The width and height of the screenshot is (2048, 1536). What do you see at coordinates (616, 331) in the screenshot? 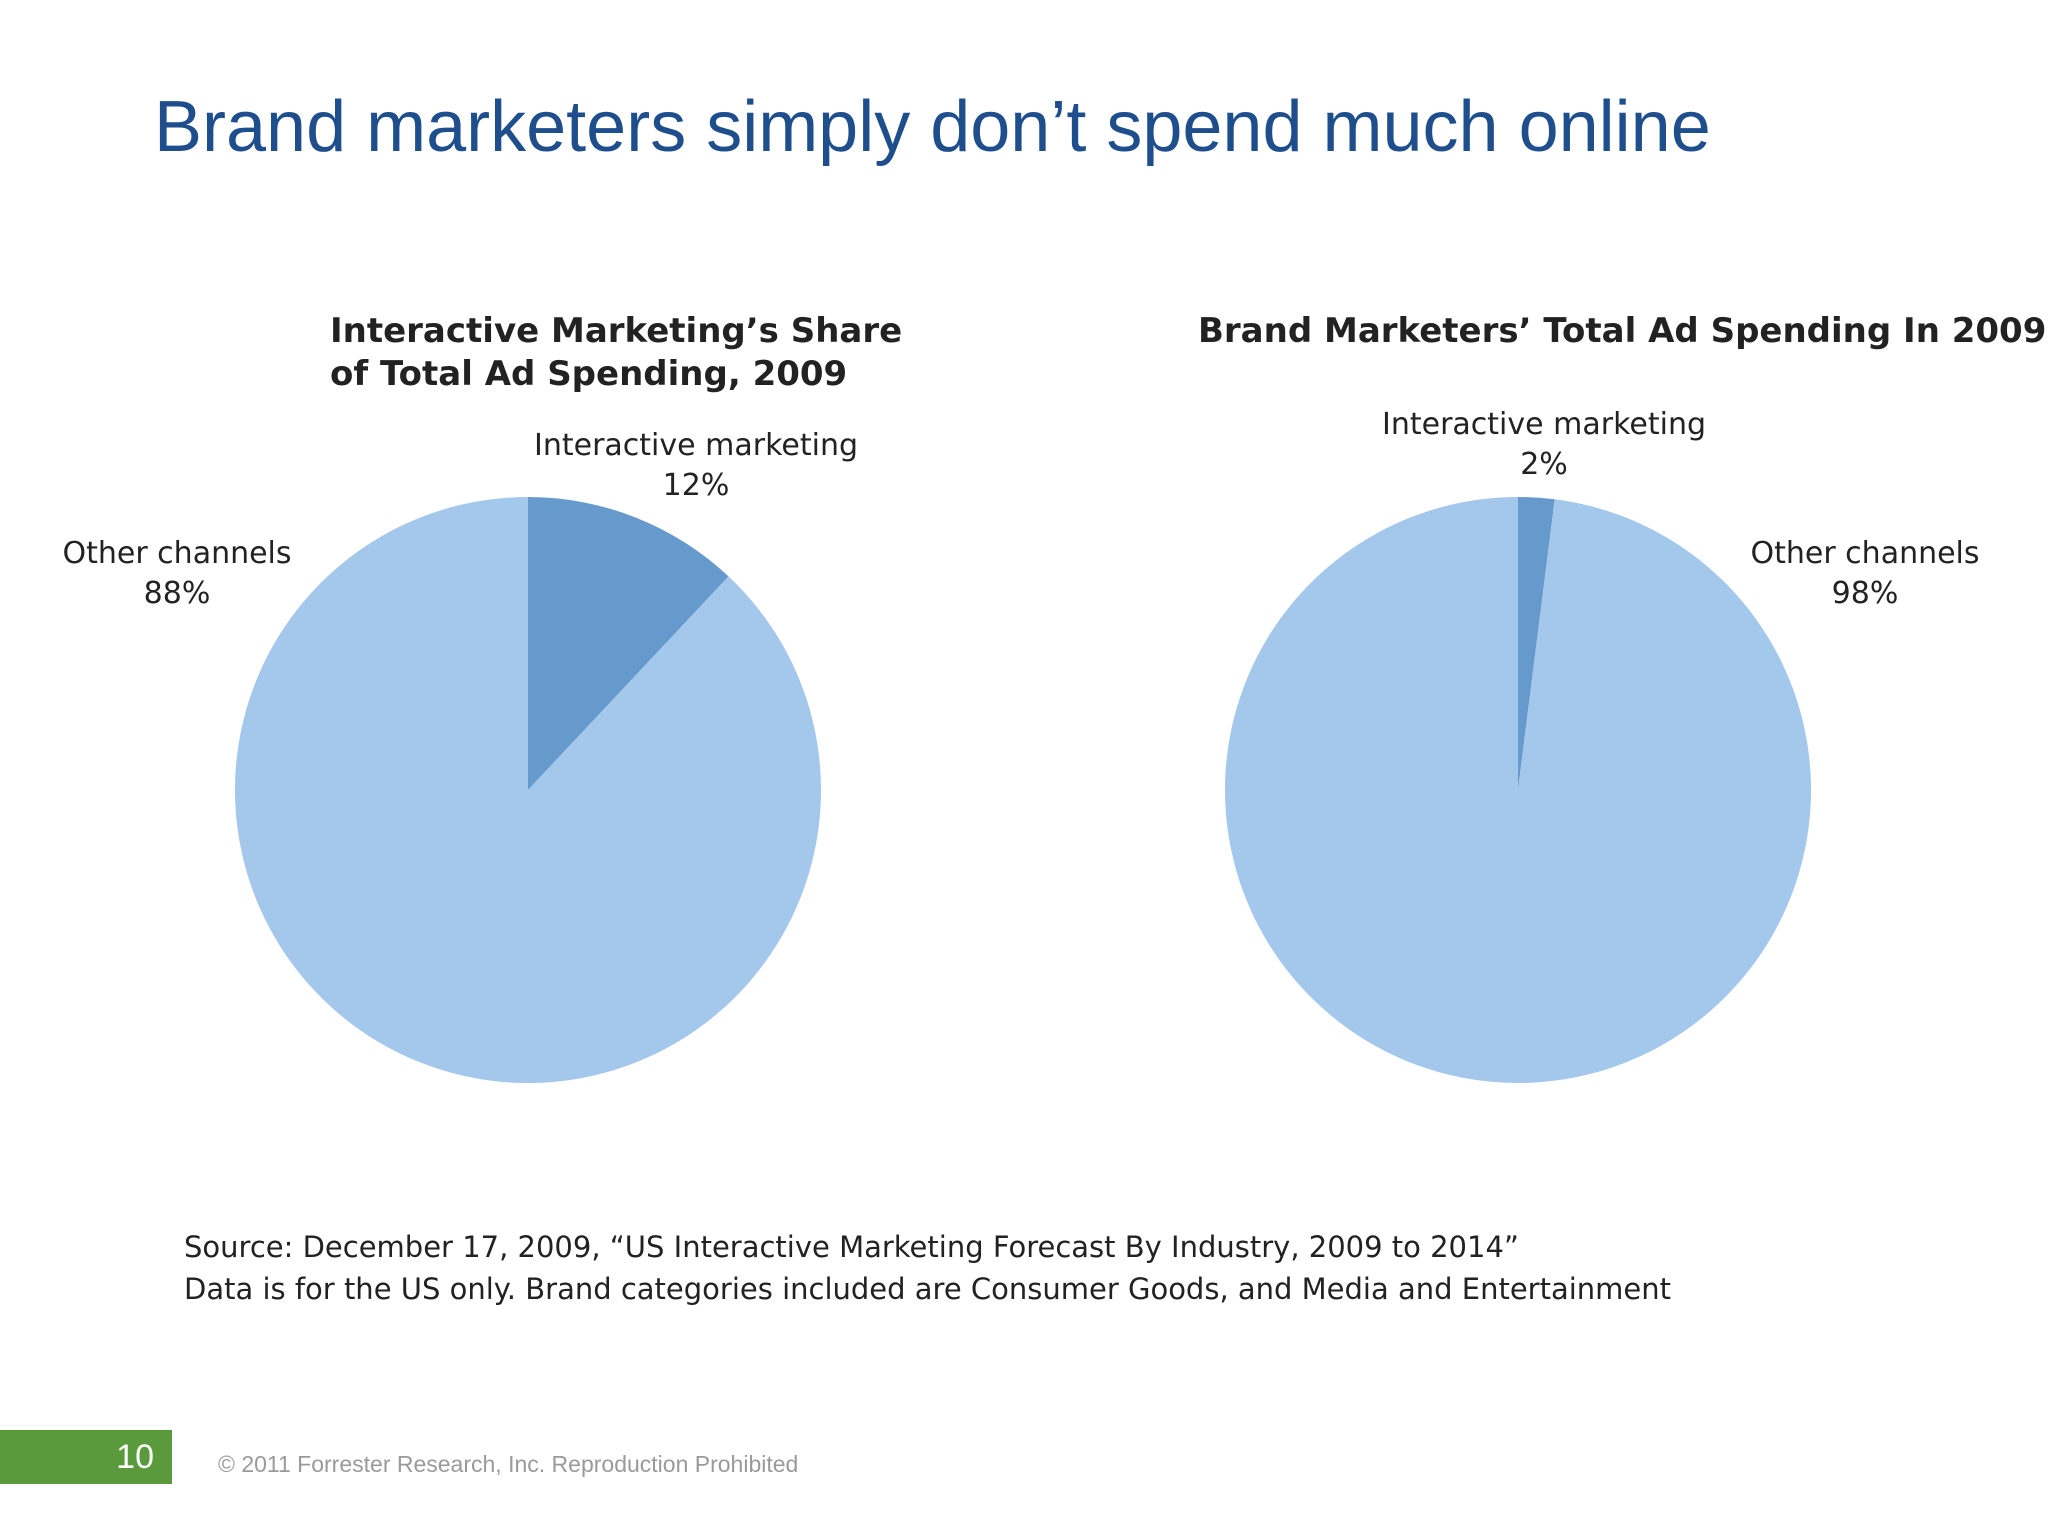
I see `chart1-title-line1: Interactive Marketing’s Share` at bounding box center [616, 331].